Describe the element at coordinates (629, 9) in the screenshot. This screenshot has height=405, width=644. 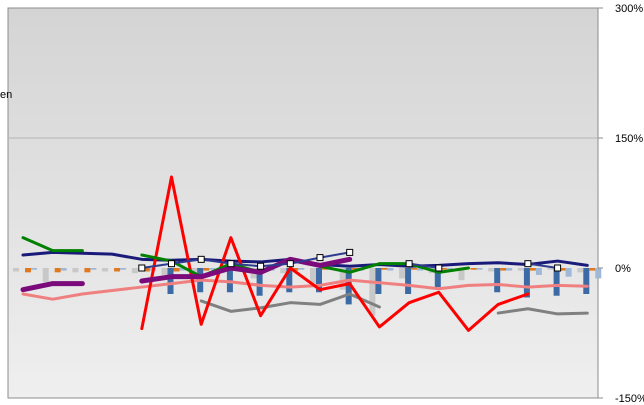
I see `y-tick-label: 300%` at that location.